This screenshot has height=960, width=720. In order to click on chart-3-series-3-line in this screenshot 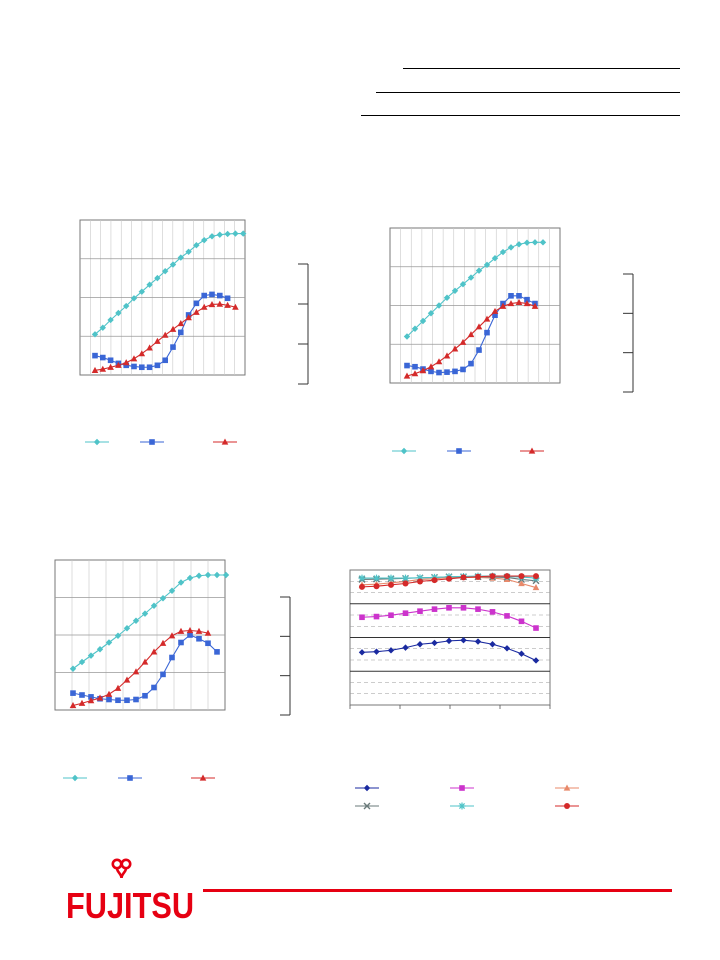, I will do `click(140, 668)`.